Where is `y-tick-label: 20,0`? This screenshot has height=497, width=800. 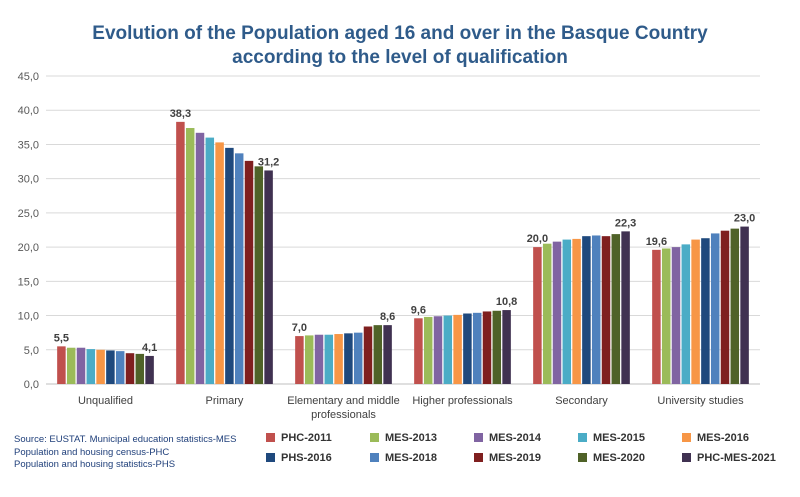
y-tick-label: 20,0 is located at coordinates (28, 248).